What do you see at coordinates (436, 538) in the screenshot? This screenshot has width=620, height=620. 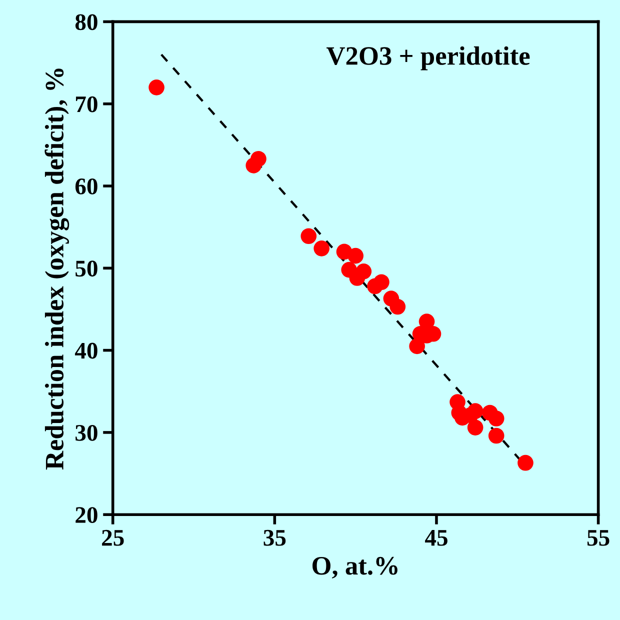 I see `x-tick-label: 45` at bounding box center [436, 538].